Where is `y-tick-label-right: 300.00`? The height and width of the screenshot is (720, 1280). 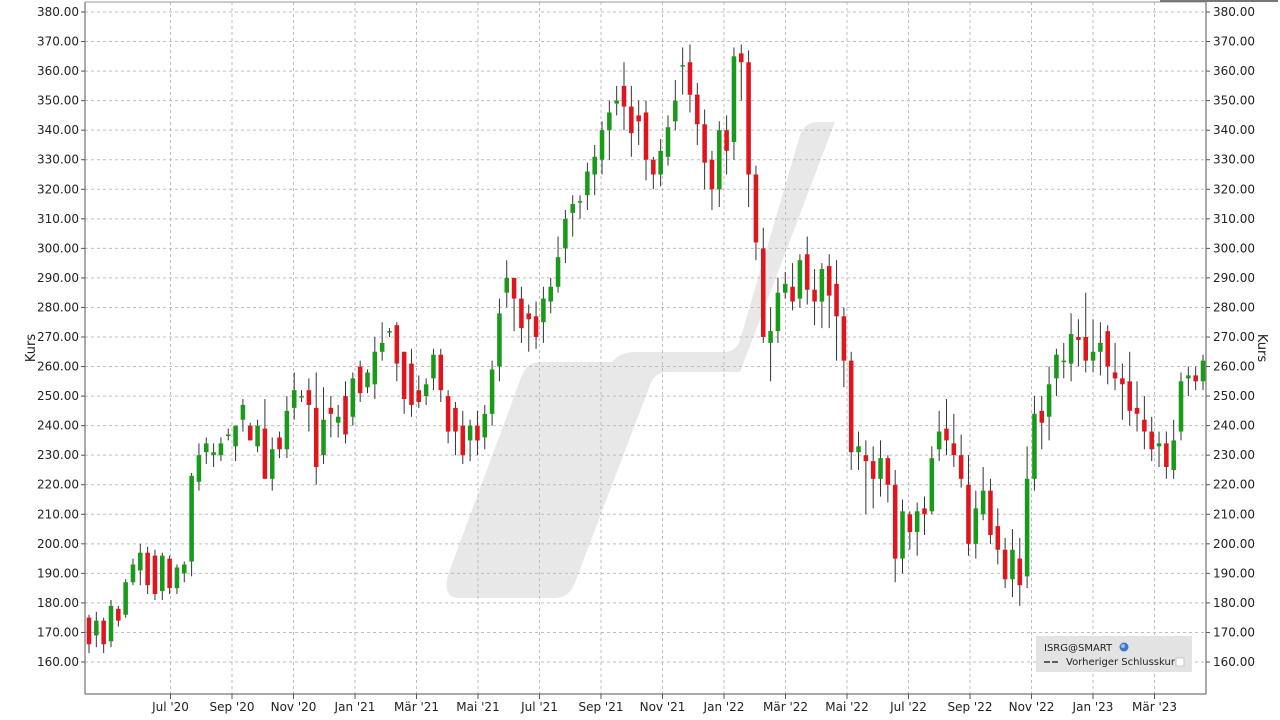
y-tick-label-right: 300.00 is located at coordinates (1234, 248).